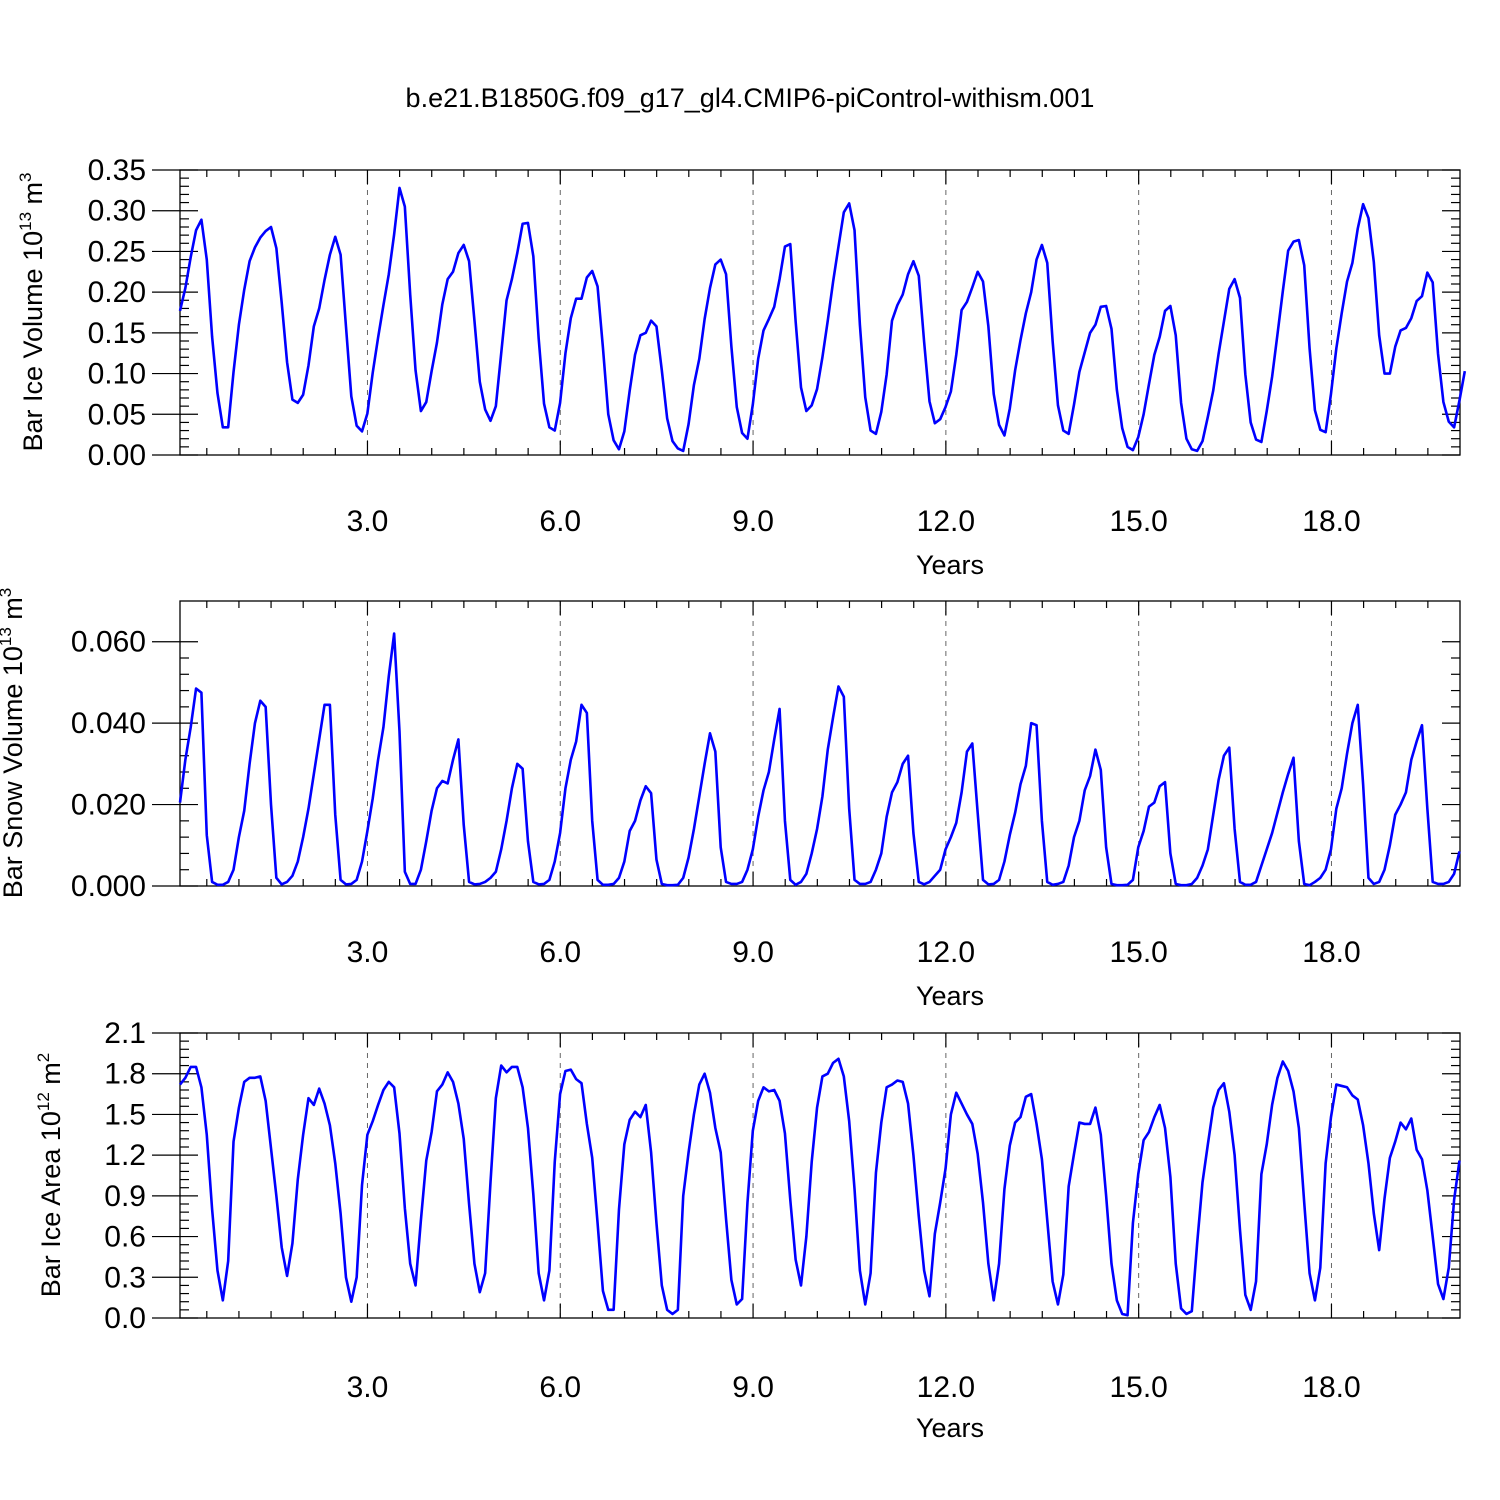 The image size is (1500, 1500). Describe the element at coordinates (108, 642) in the screenshot. I see `y-tick-label: 0.060` at that location.